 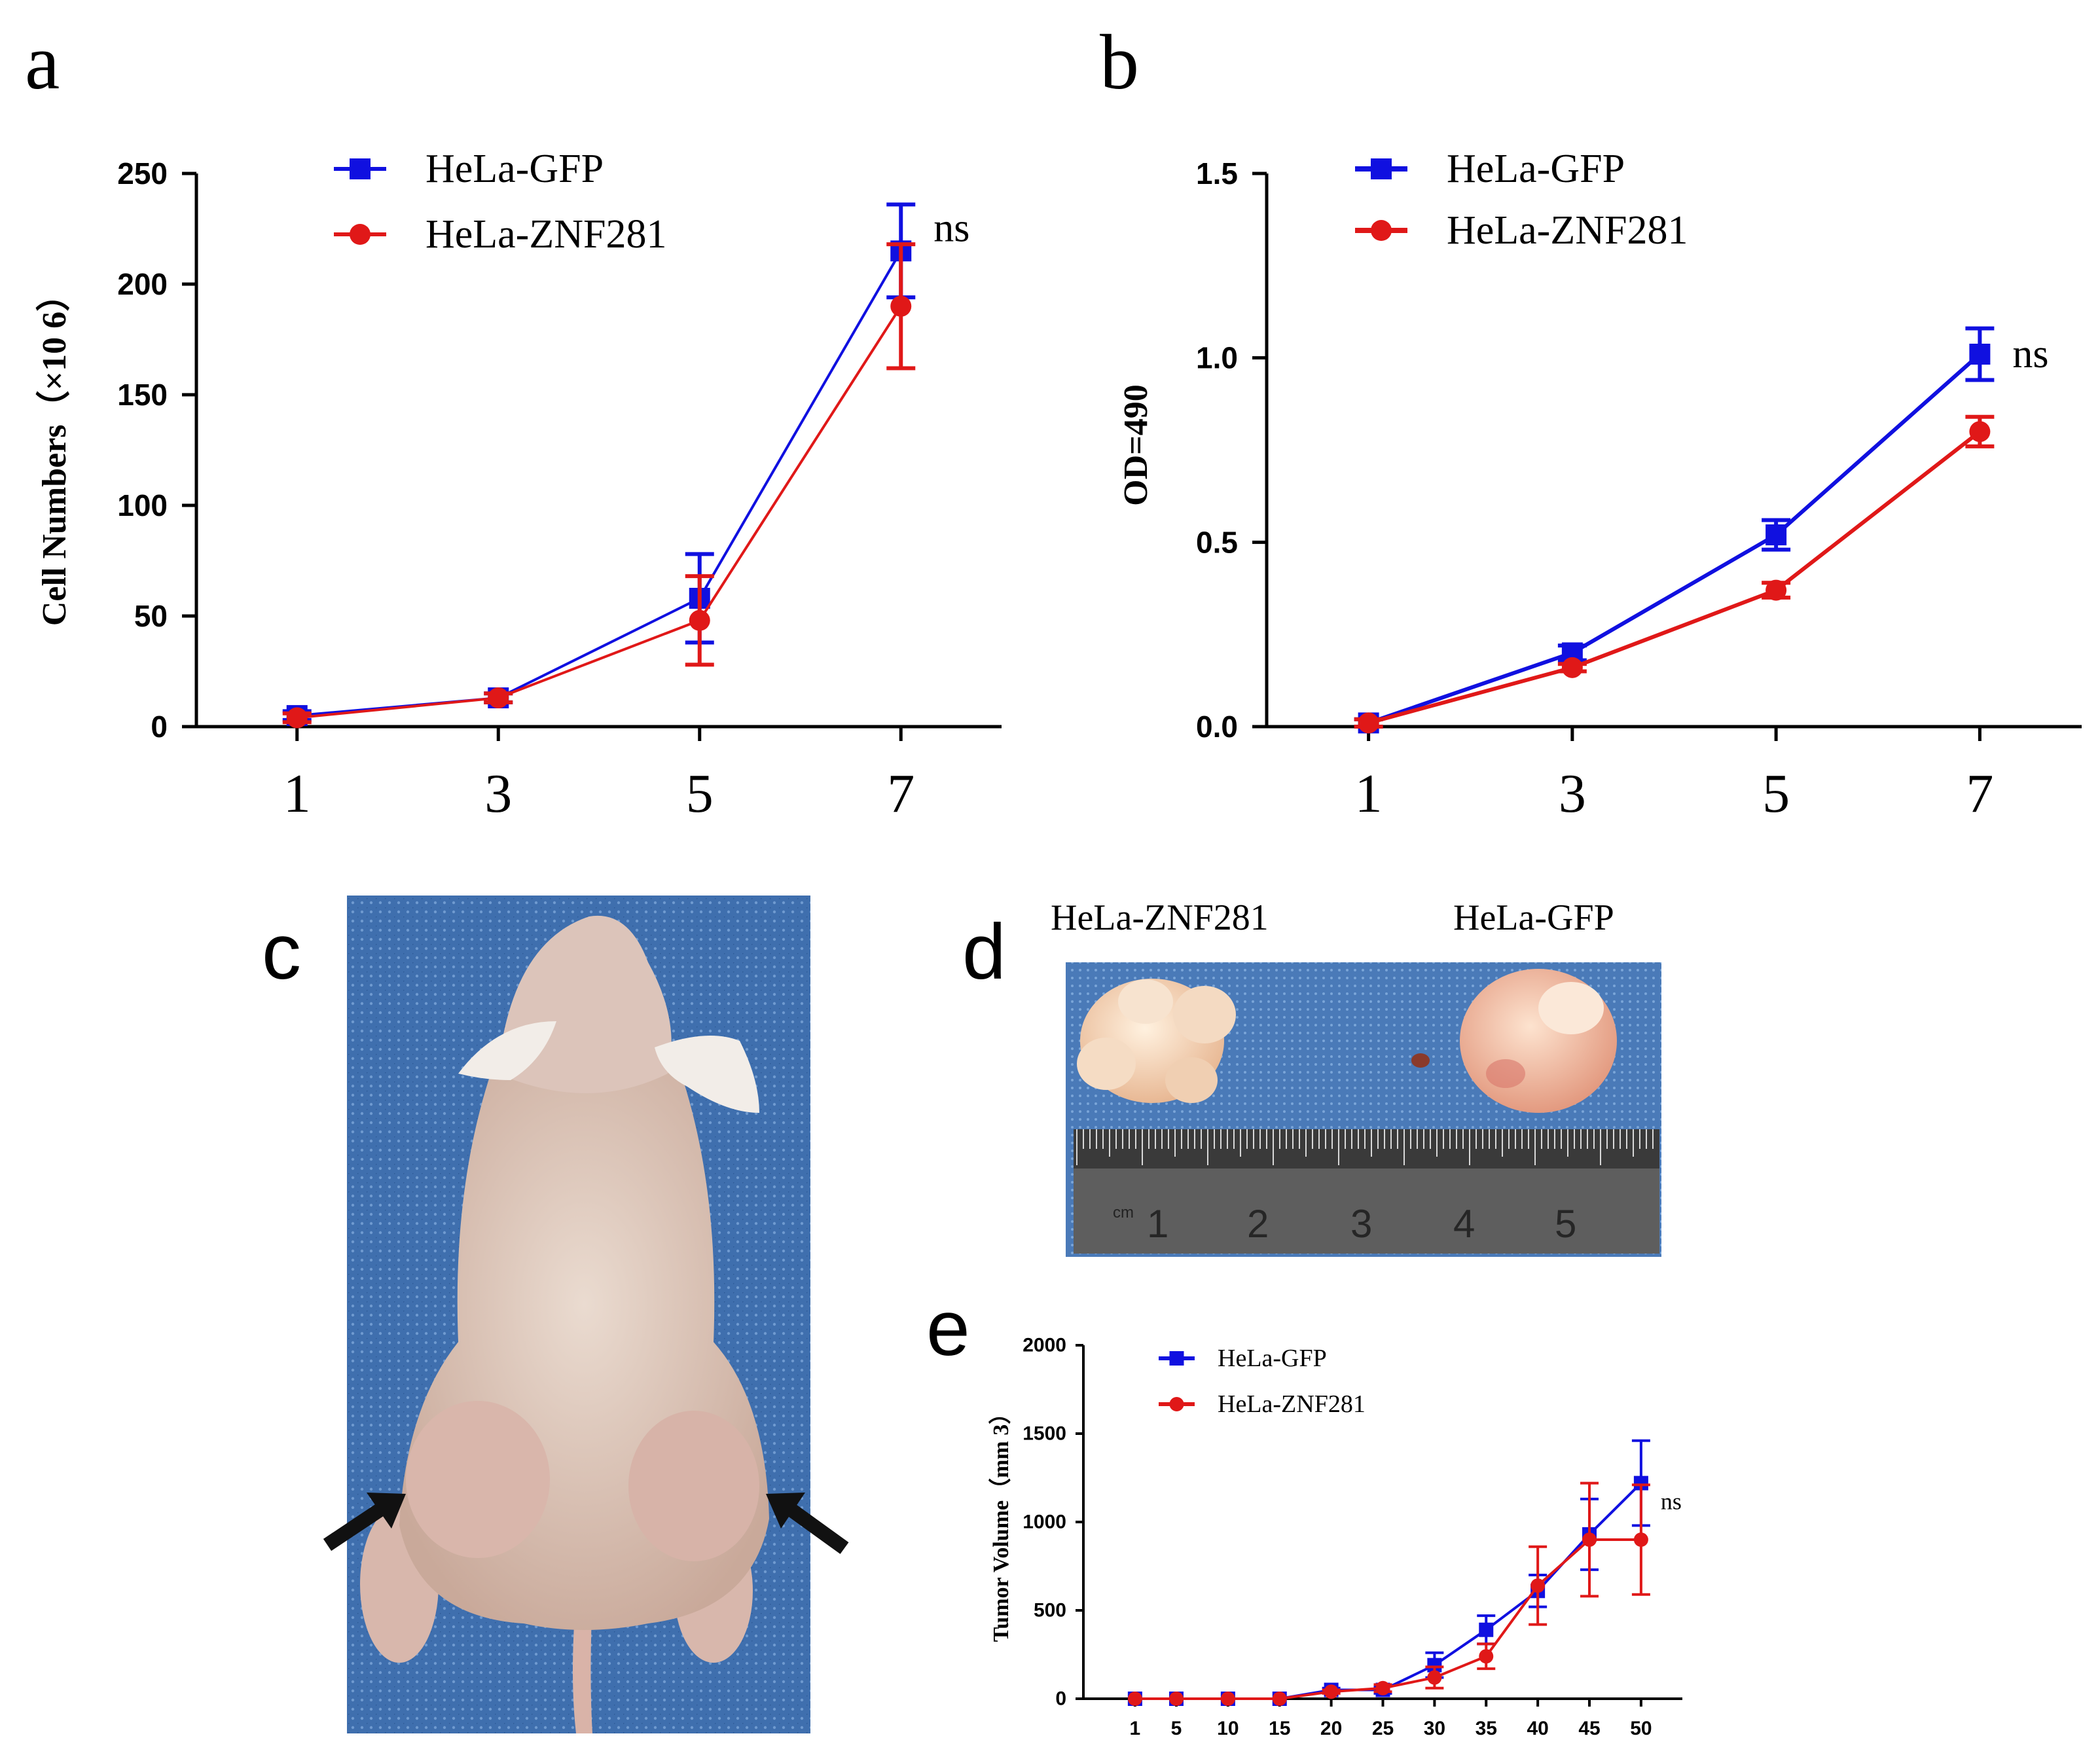 What do you see at coordinates (1044, 1345) in the screenshot?
I see `y-tick-label: 2000` at bounding box center [1044, 1345].